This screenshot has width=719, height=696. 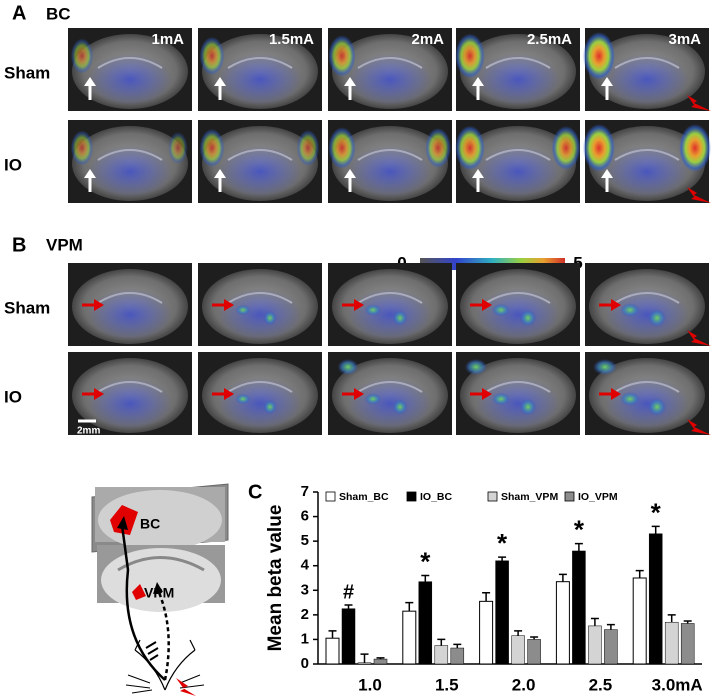 What do you see at coordinates (401, 262) in the screenshot?
I see `colorbar-min: 0` at bounding box center [401, 262].